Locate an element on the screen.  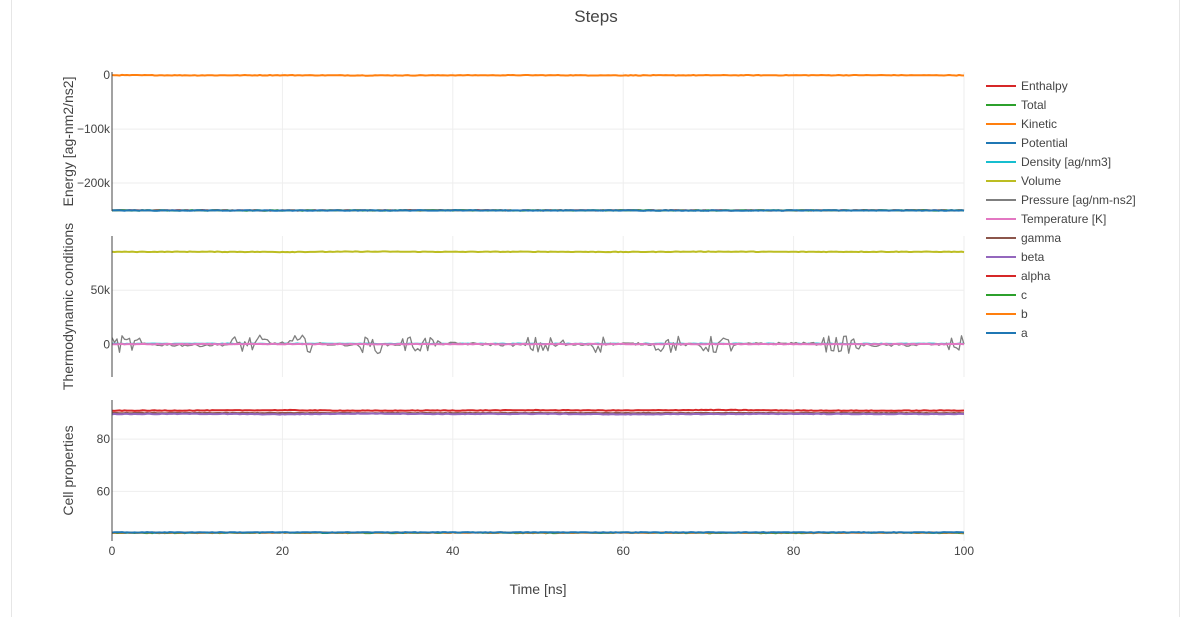
legend-label: Temperature [K] is located at coordinates (1063, 219).